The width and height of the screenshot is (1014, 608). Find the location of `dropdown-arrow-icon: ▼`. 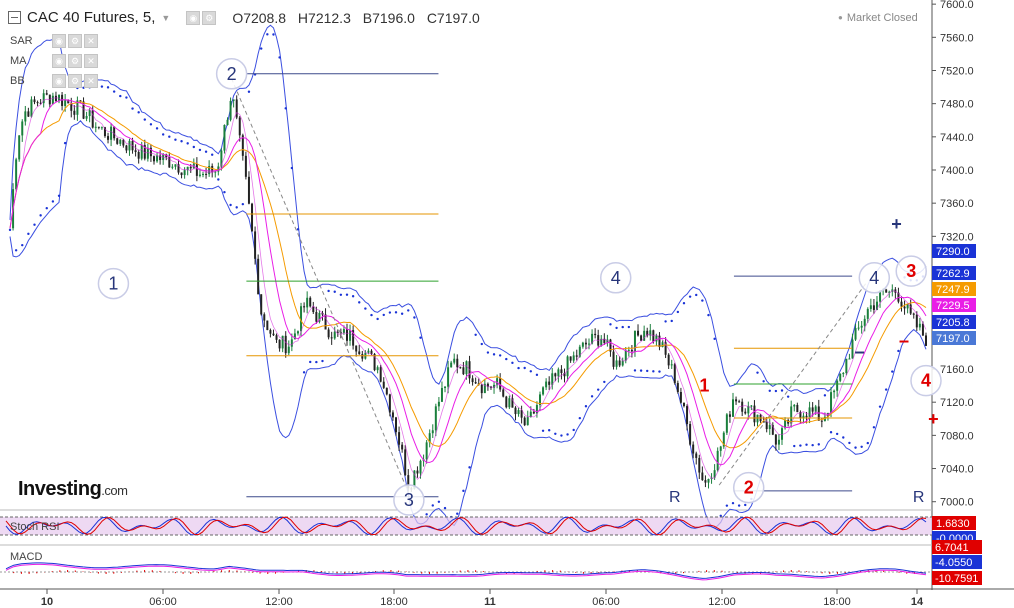

dropdown-arrow-icon: ▼ is located at coordinates (166, 17).